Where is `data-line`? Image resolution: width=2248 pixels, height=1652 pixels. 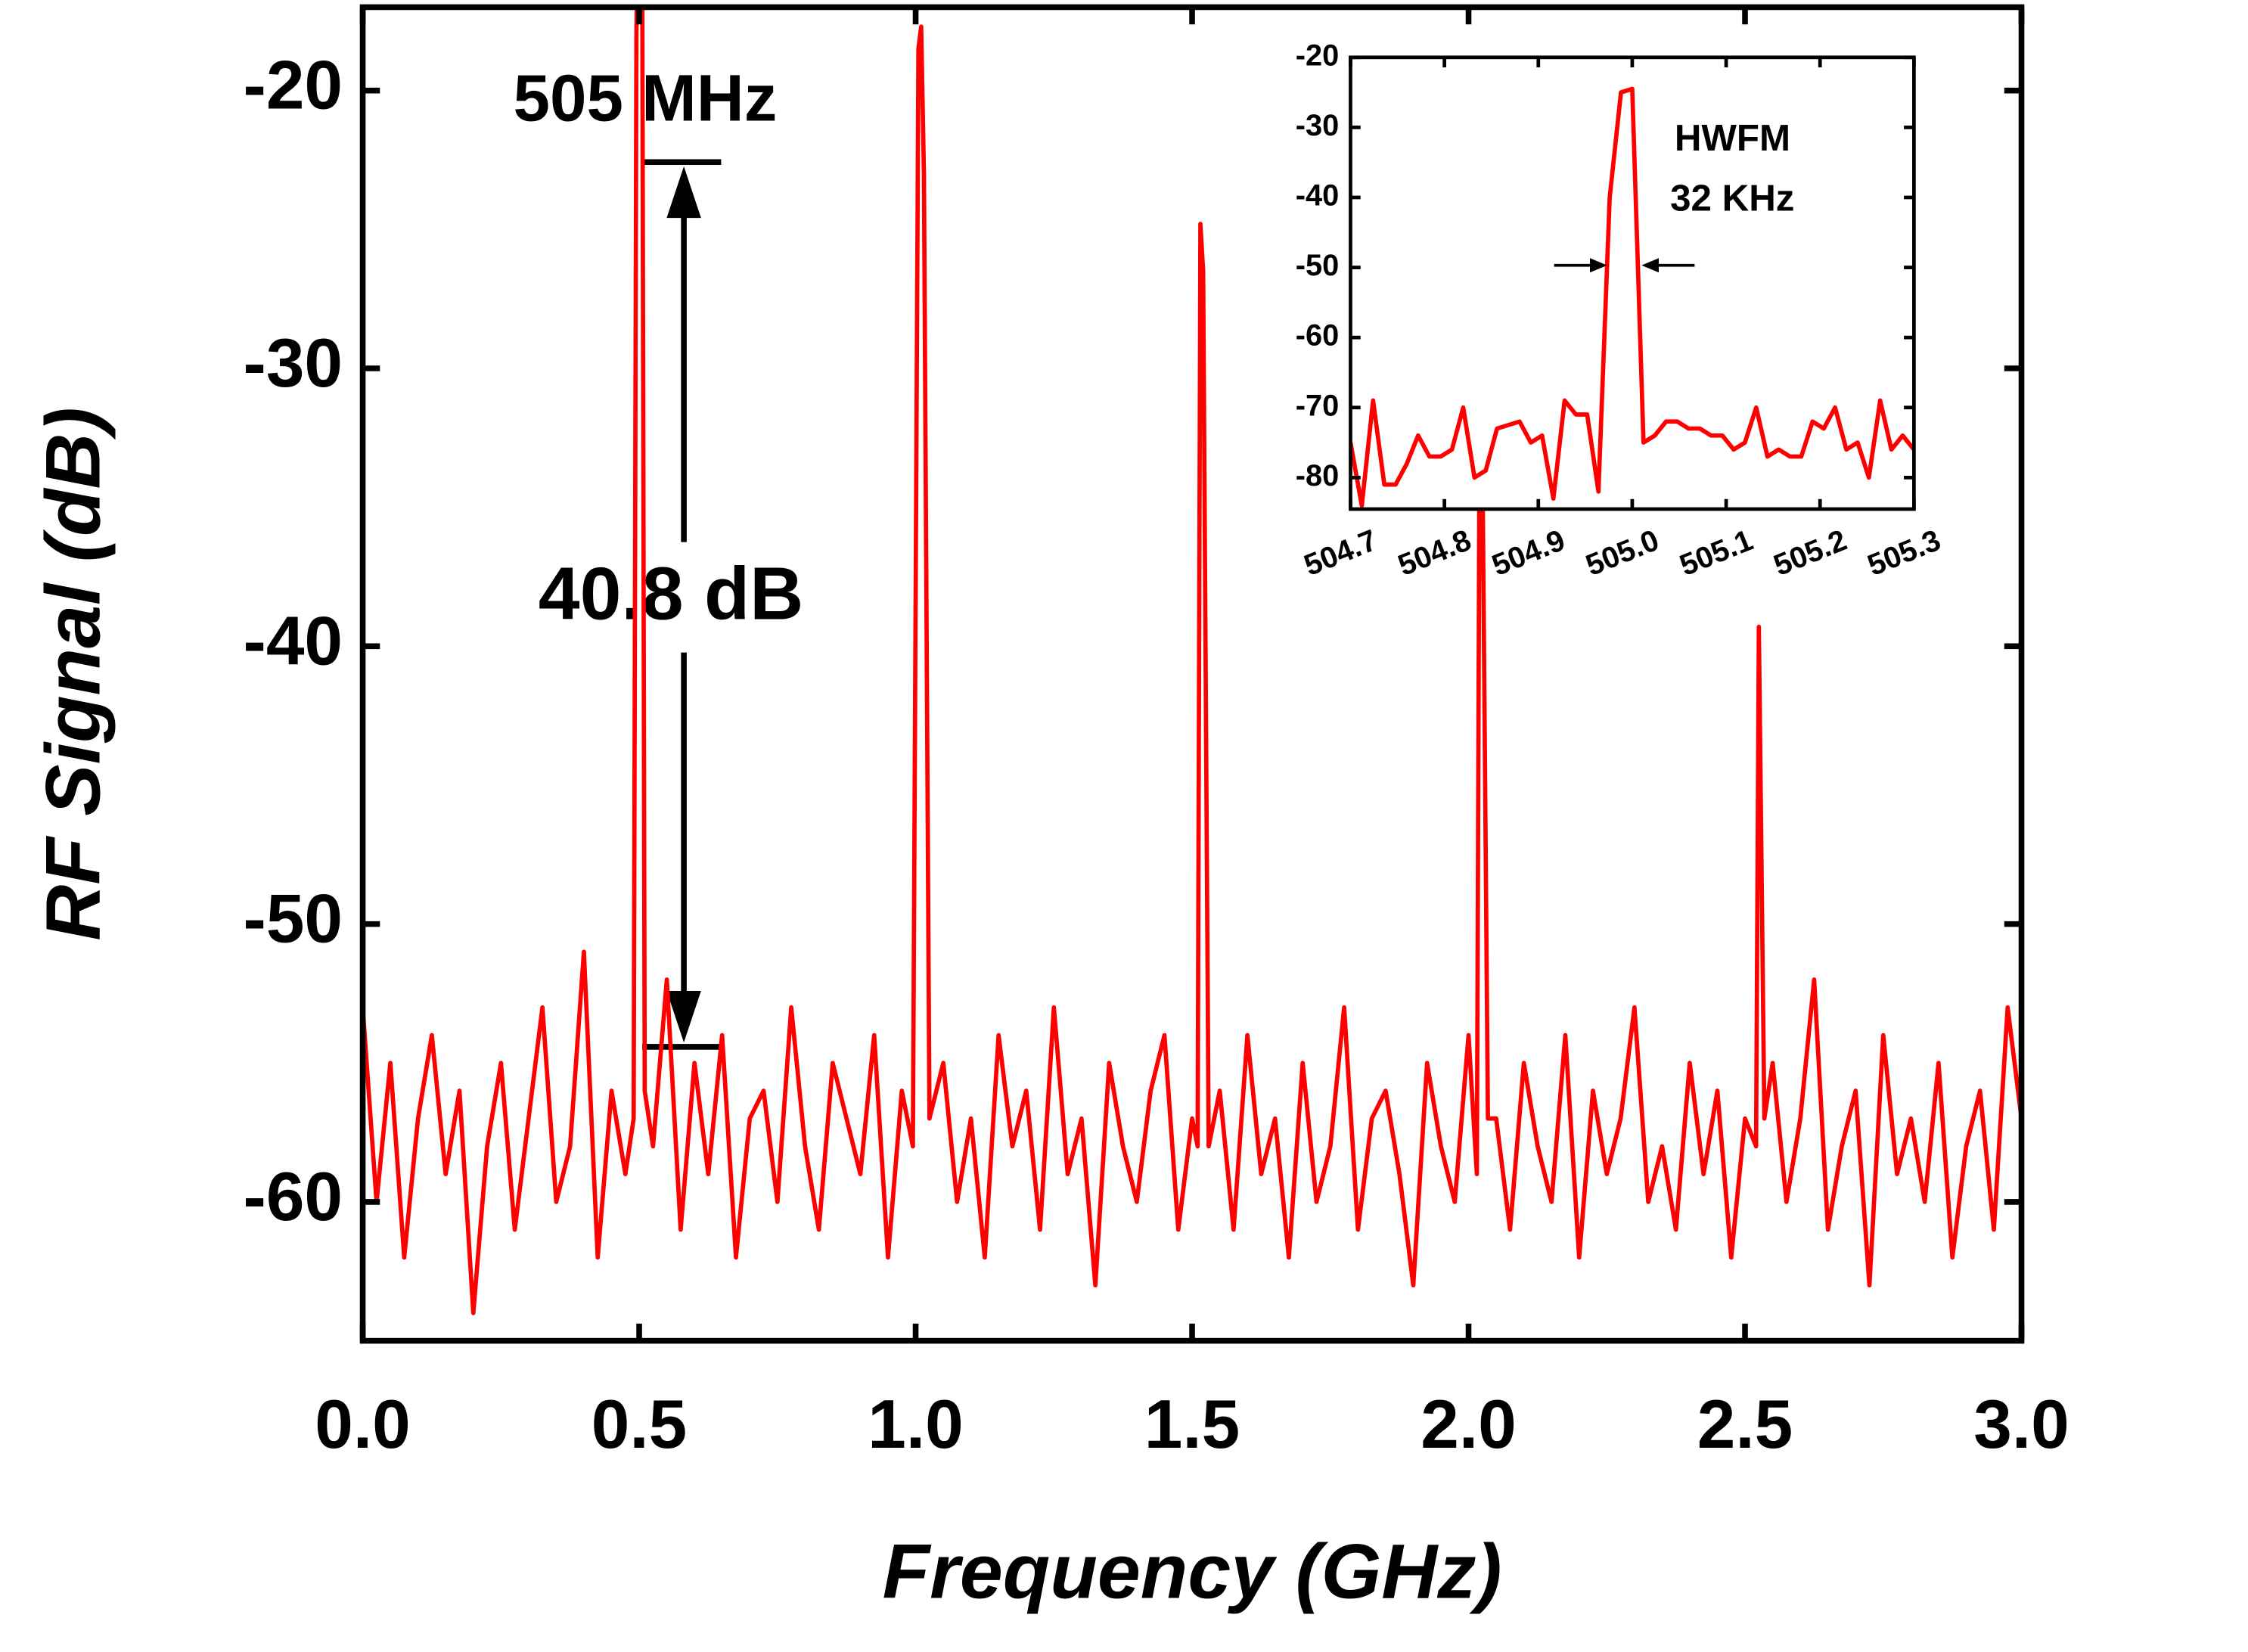 data-line is located at coordinates (1632, 297).